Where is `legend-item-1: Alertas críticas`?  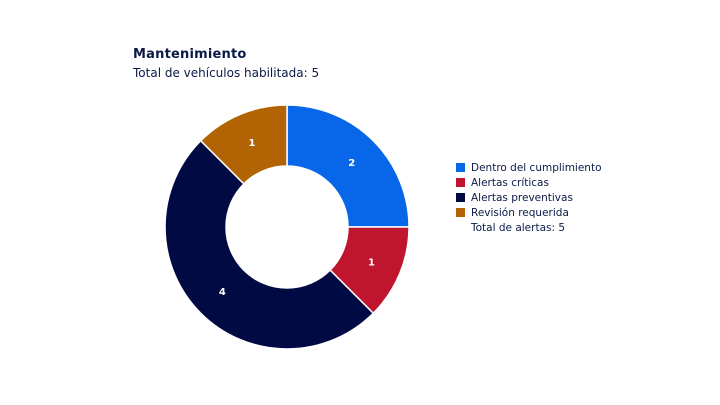
legend-item-1: Alertas críticas is located at coordinates (529, 182).